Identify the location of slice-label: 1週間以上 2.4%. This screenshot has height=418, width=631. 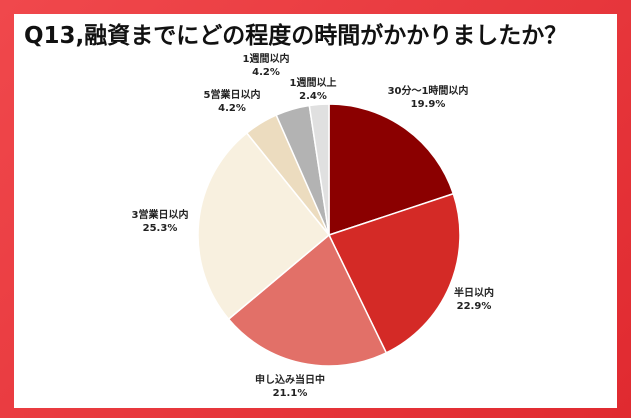
(313, 89).